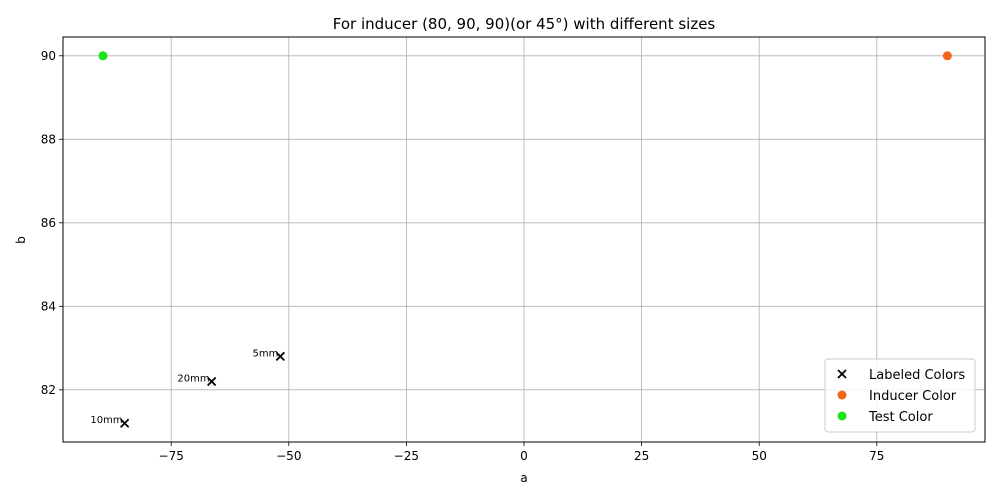 Image resolution: width=1000 pixels, height=500 pixels. Describe the element at coordinates (641, 456) in the screenshot. I see `x-tick-label: 25` at that location.